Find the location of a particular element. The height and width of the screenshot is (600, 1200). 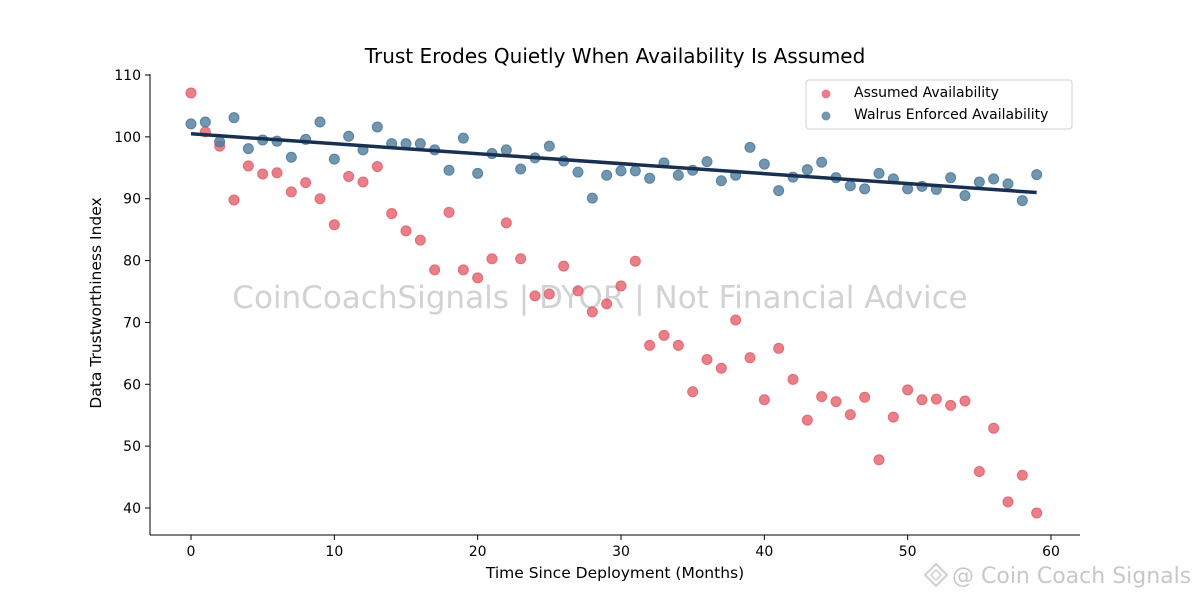

y-axis-label: Data Trustworthiness Index is located at coordinates (96, 302).